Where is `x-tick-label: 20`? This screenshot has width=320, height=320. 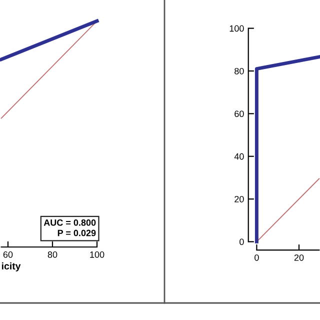 x-tick-label: 20 is located at coordinates (299, 257).